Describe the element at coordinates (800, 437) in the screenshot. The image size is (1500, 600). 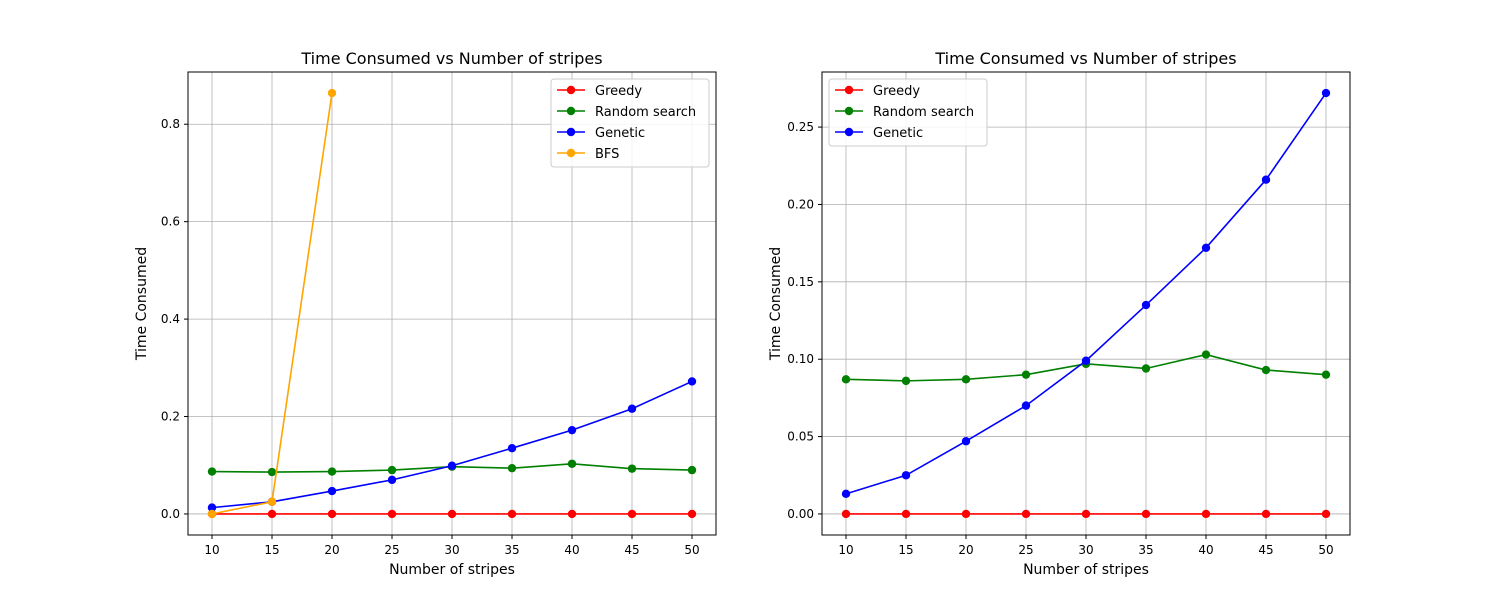
I see `y-tick-label: 0.05` at that location.